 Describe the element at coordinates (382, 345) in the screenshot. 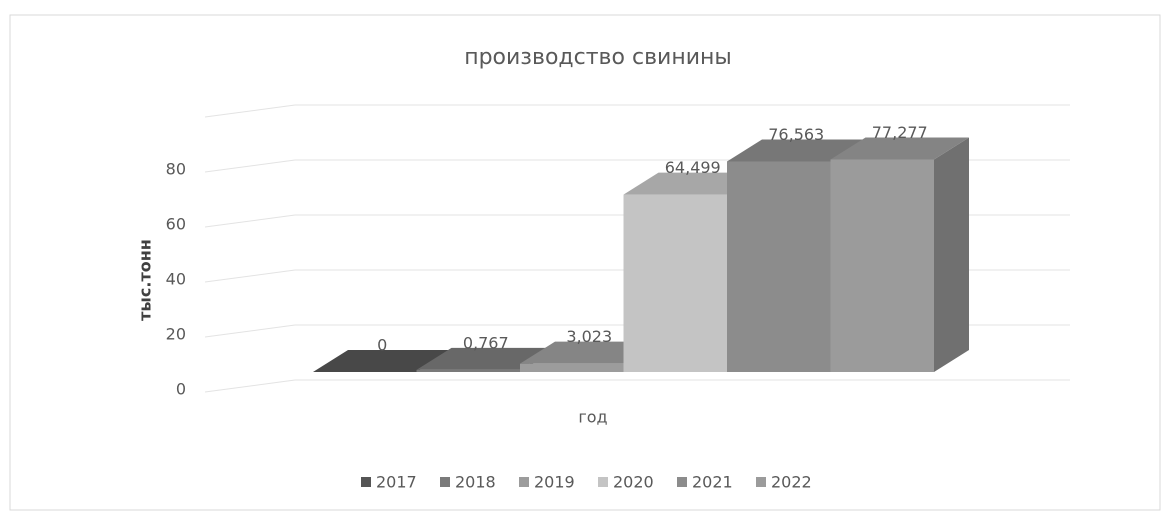

I see `data-label: 0` at that location.